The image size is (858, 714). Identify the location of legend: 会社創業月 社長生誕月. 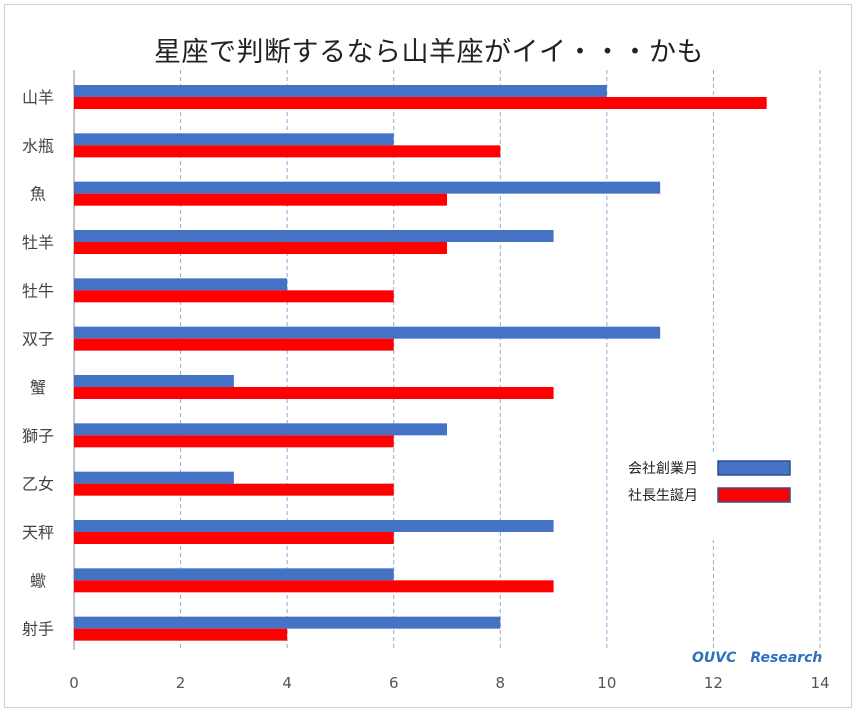
(707, 497).